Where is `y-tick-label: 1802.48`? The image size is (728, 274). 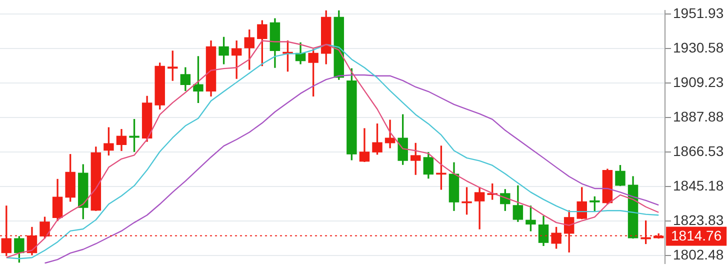 y-tick-label: 1802.48 is located at coordinates (698, 254).